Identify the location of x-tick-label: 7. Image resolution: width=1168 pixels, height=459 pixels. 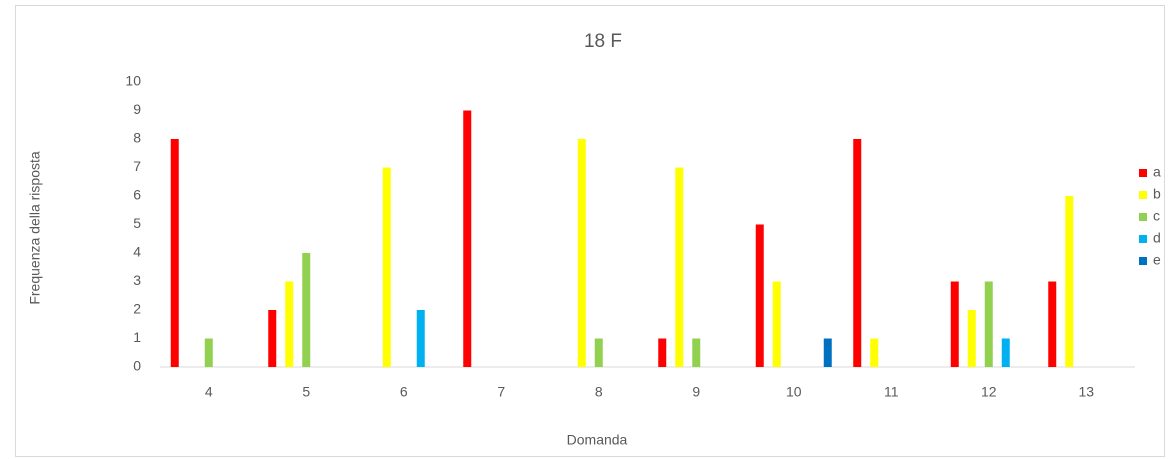
(501, 392).